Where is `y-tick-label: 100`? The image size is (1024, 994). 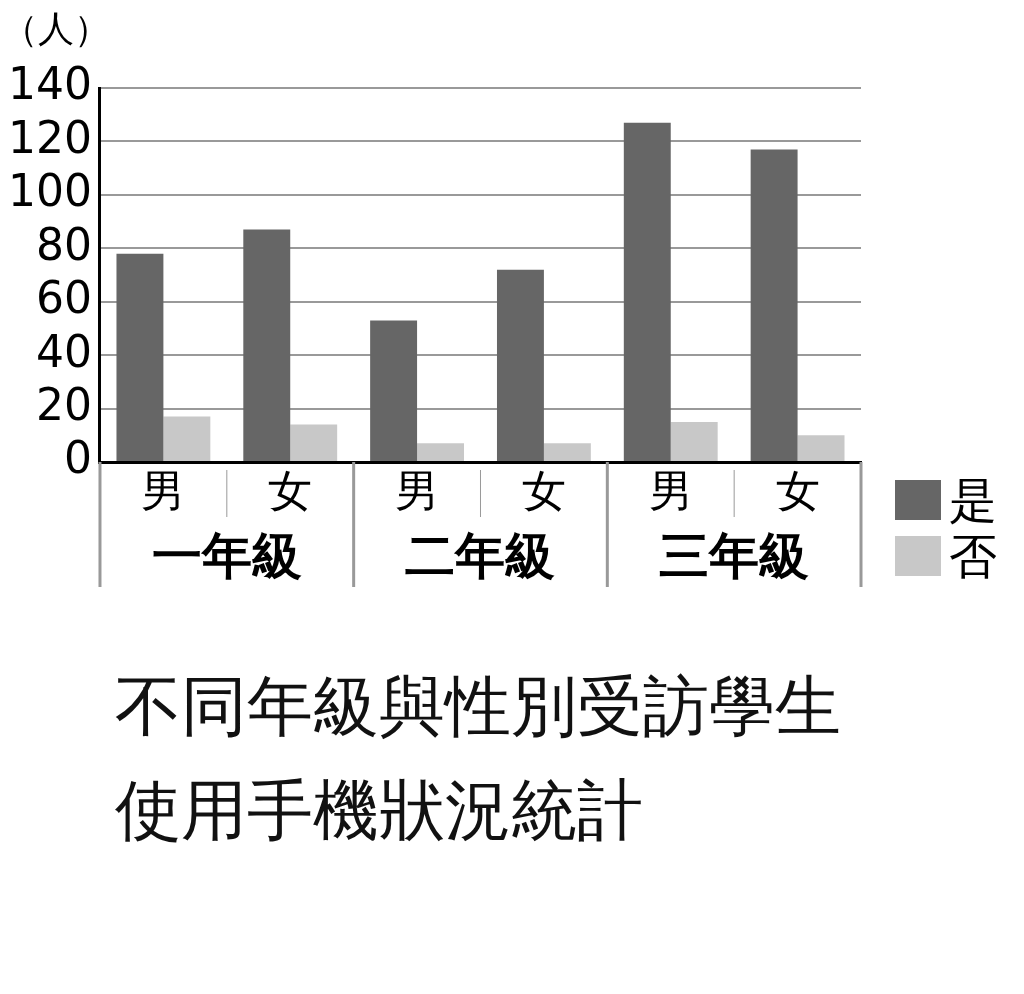 y-tick-label: 100 is located at coordinates (50, 191).